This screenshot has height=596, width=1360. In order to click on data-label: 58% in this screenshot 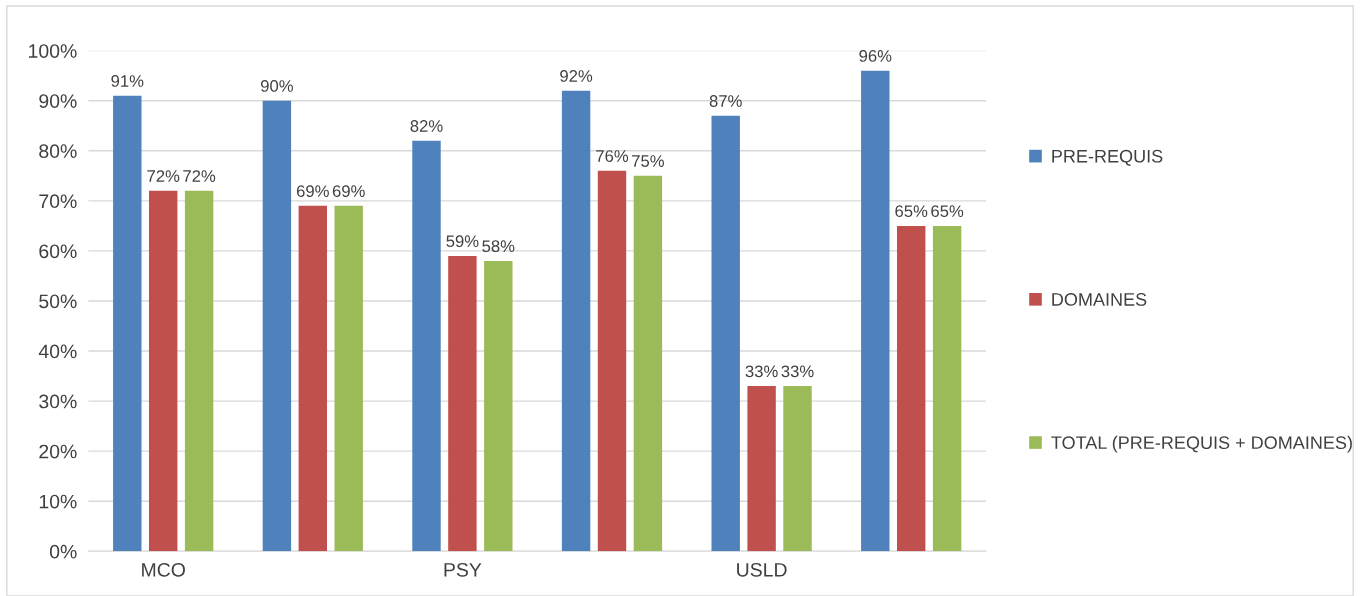, I will do `click(498, 246)`.